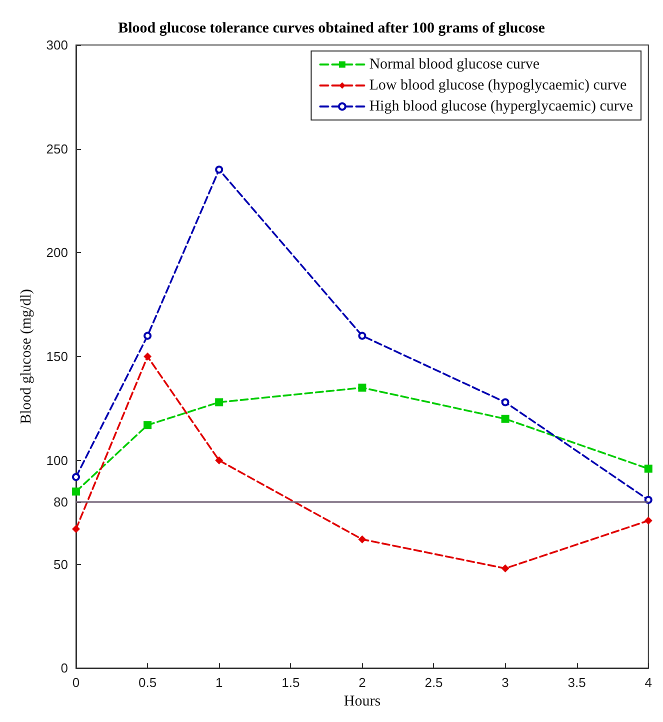  I want to click on x-tick-label: 0, so click(76, 682).